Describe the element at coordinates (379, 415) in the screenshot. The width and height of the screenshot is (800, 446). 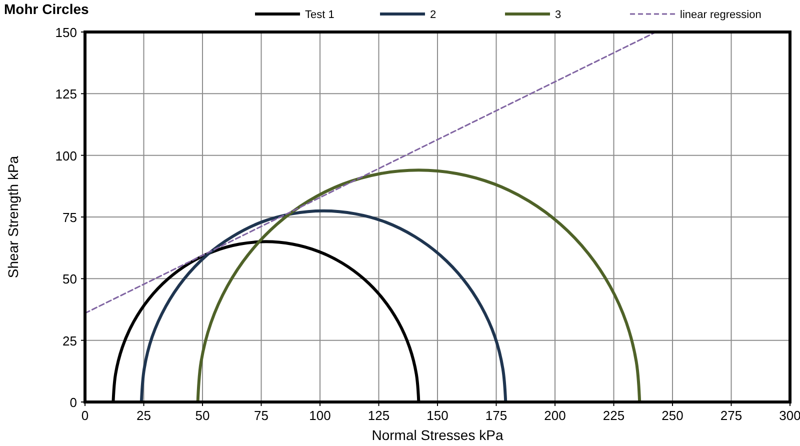
I see `x-tick-label: 125` at that location.